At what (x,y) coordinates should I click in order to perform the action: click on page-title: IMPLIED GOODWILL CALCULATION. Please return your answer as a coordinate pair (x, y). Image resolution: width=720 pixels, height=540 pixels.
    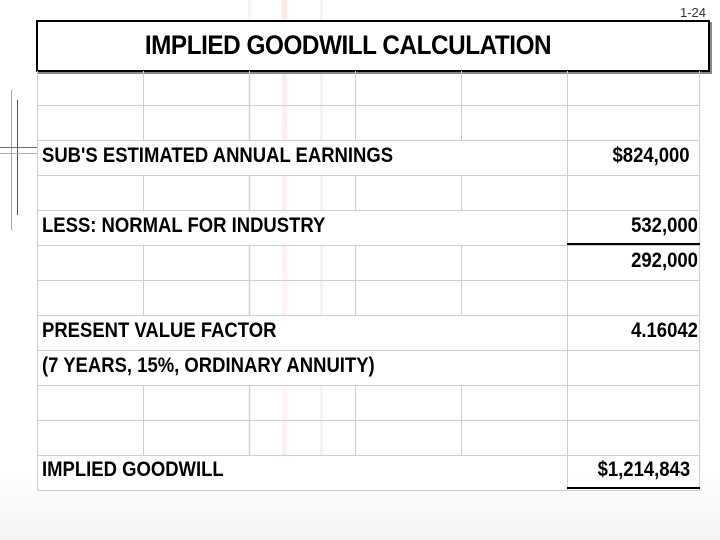
    Looking at the image, I should click on (348, 45).